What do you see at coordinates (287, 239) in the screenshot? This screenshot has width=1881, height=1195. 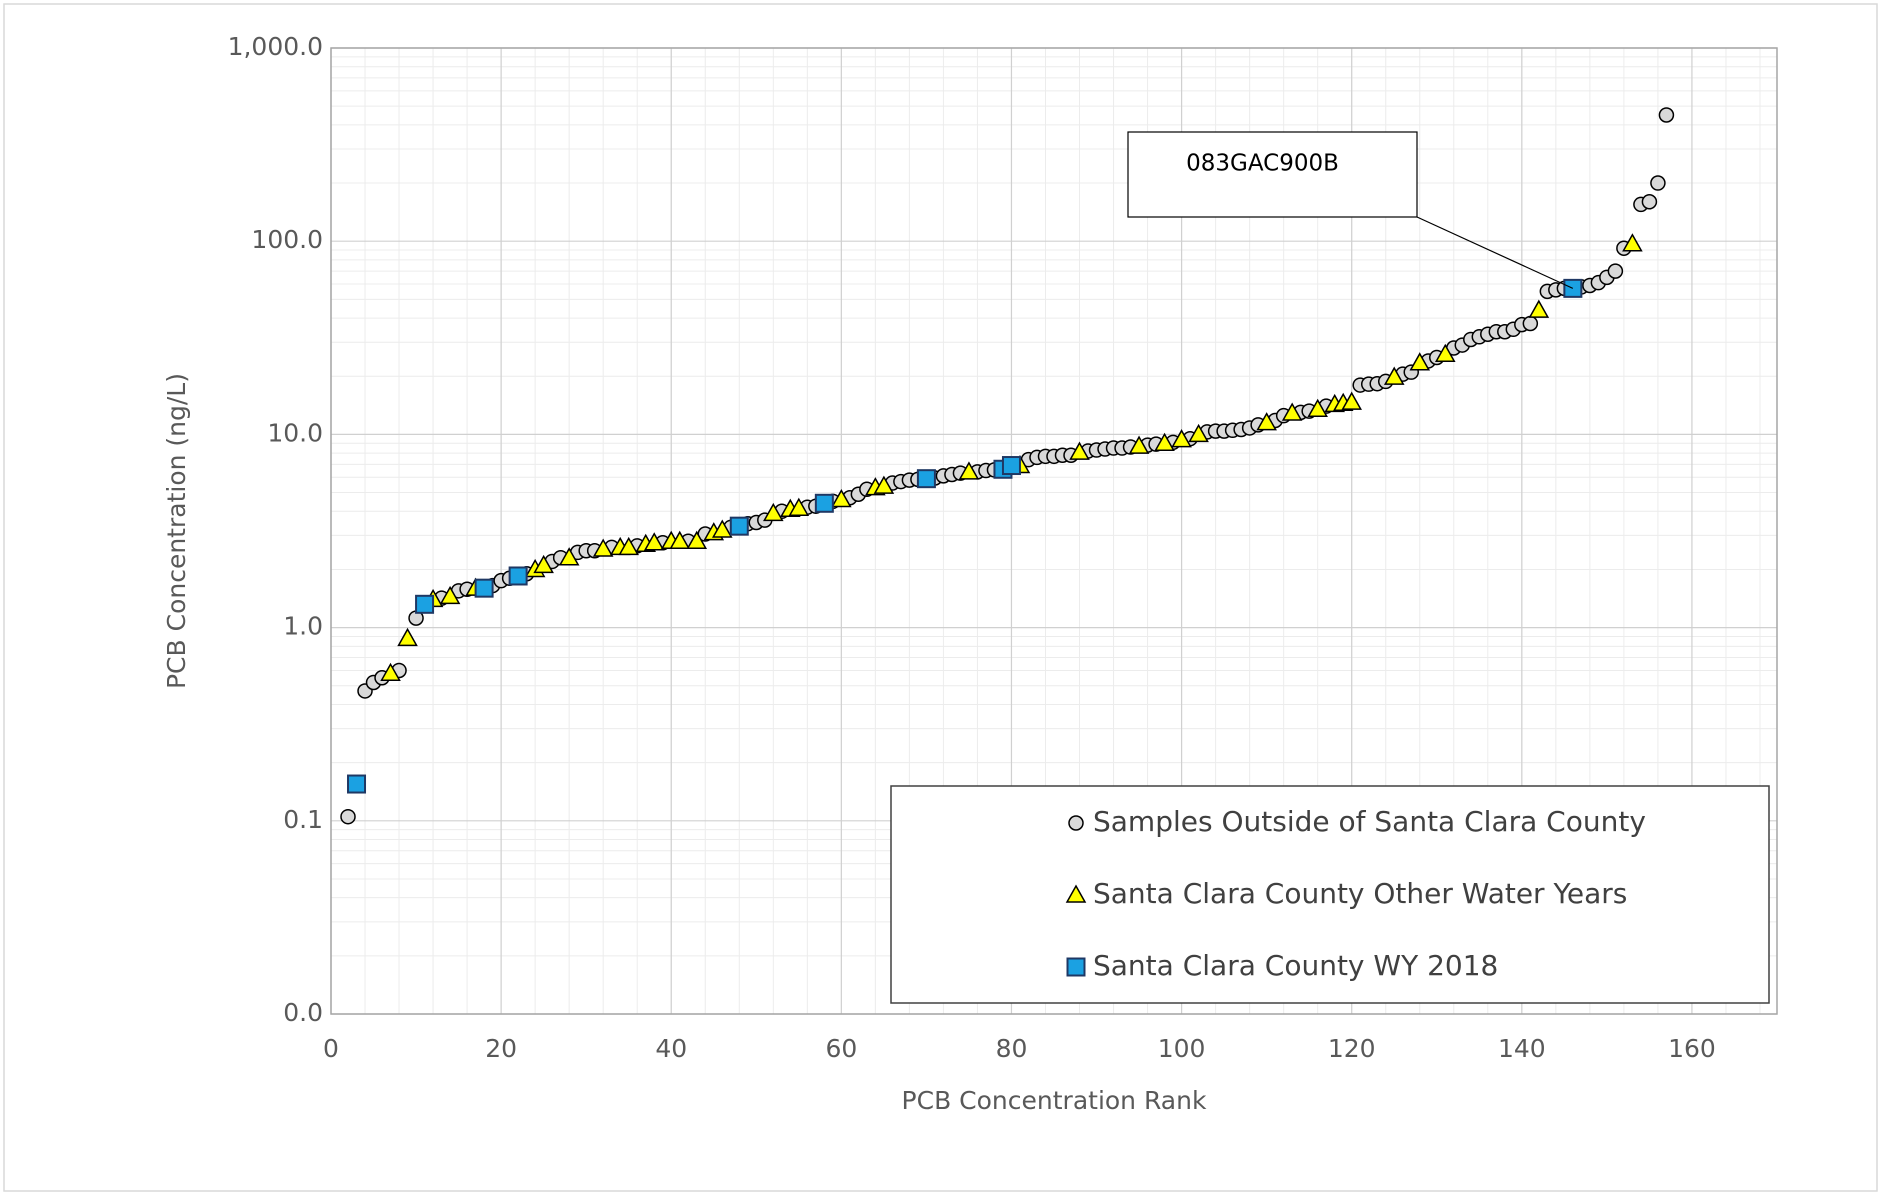 I see `y-tick-label: 100.0` at bounding box center [287, 239].